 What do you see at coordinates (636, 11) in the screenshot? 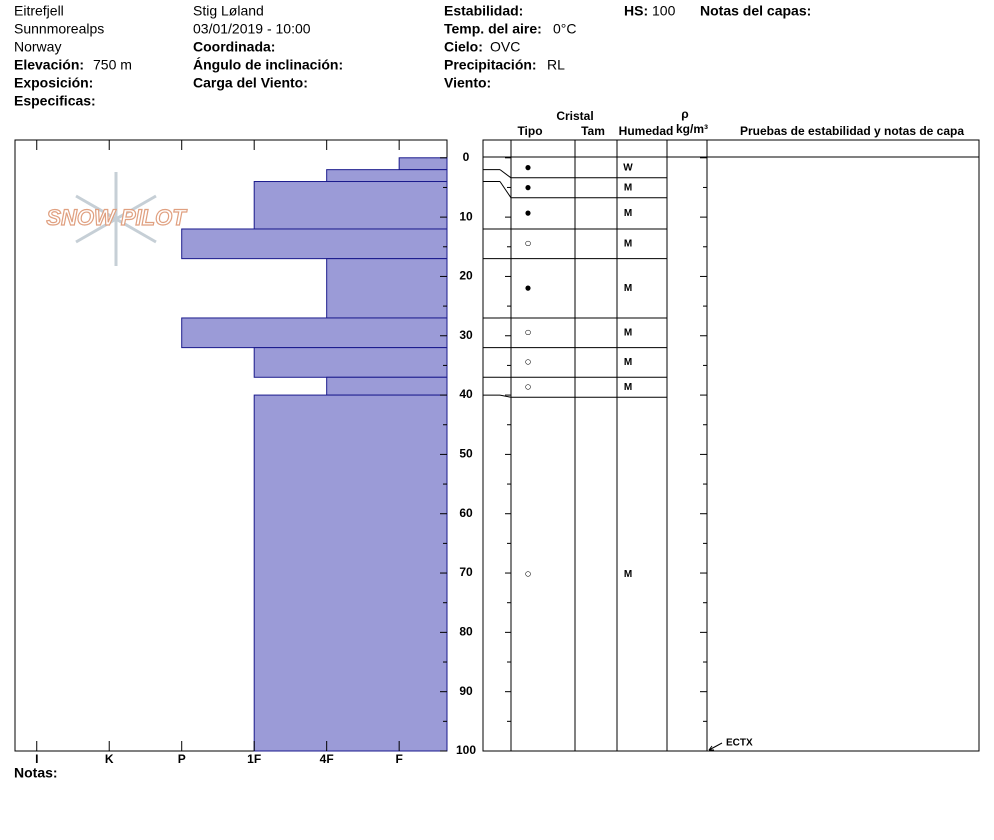
I see `hs-label: HS:` at bounding box center [636, 11].